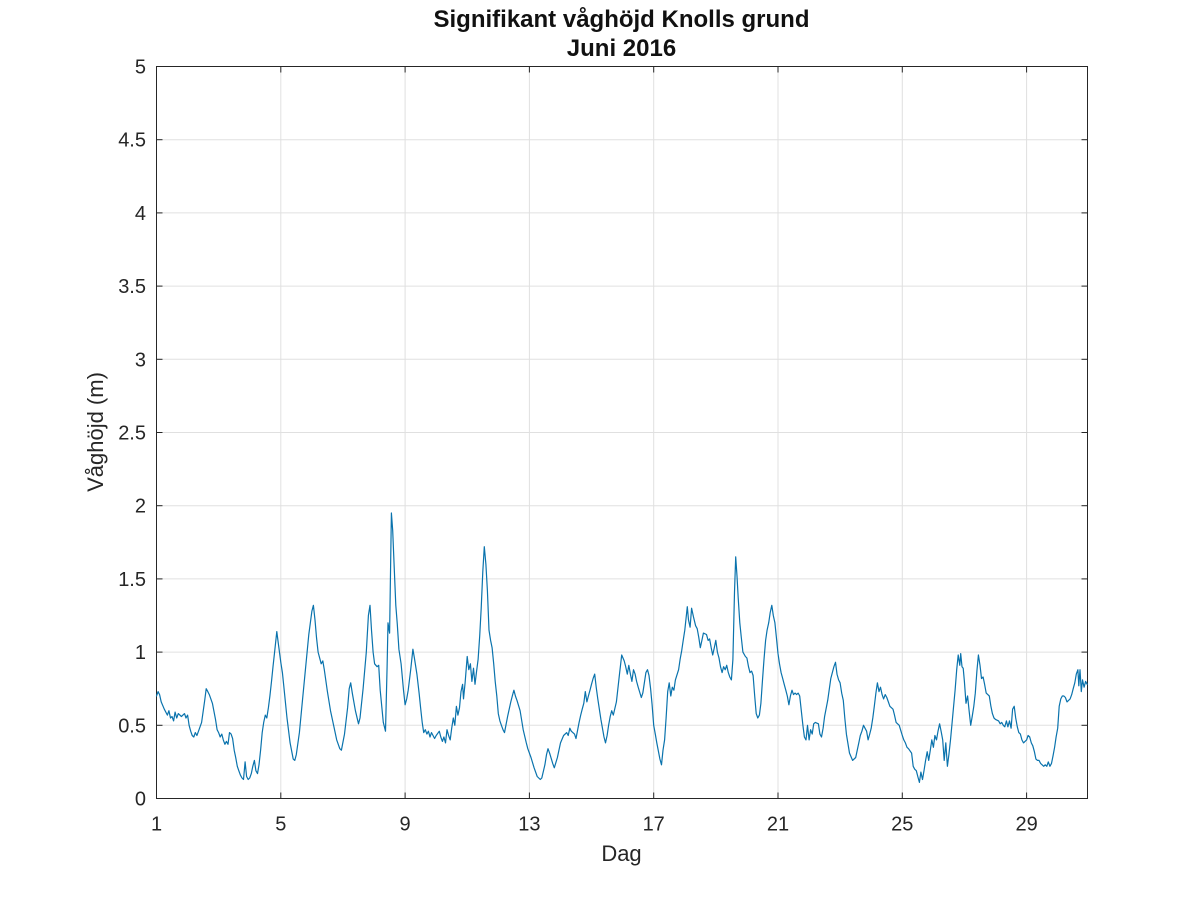  I want to click on x-axis-label: Dag, so click(621, 853).